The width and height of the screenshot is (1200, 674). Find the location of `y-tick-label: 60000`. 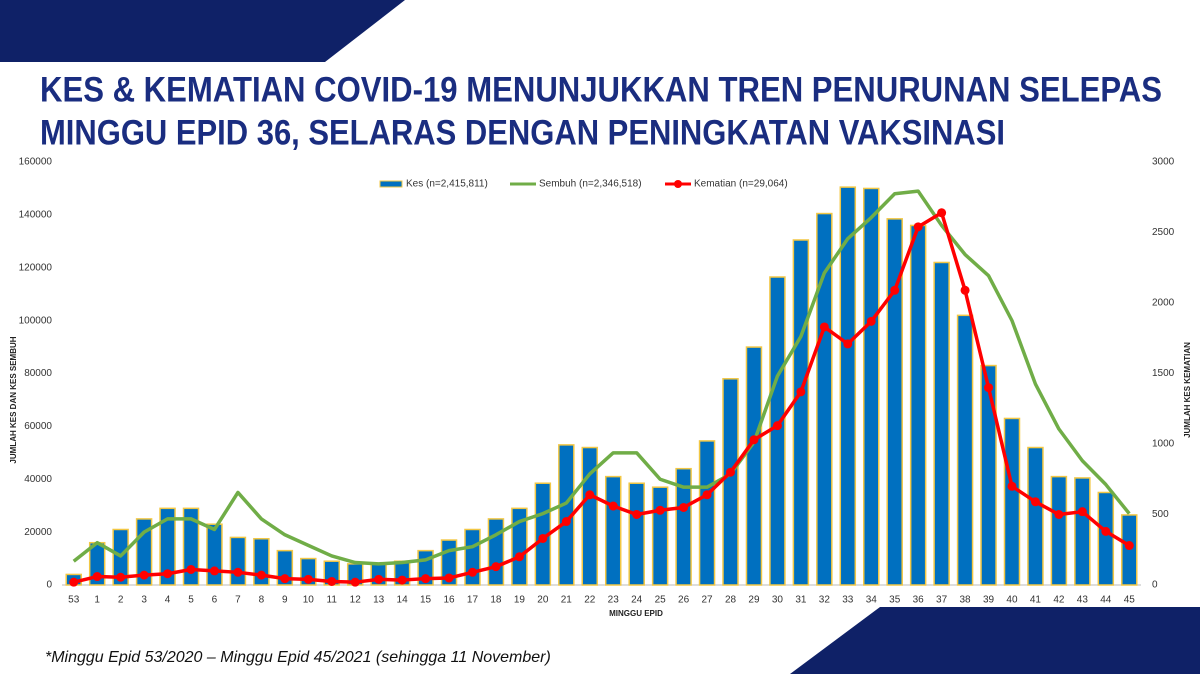

y-tick-label: 60000 is located at coordinates (38, 426).